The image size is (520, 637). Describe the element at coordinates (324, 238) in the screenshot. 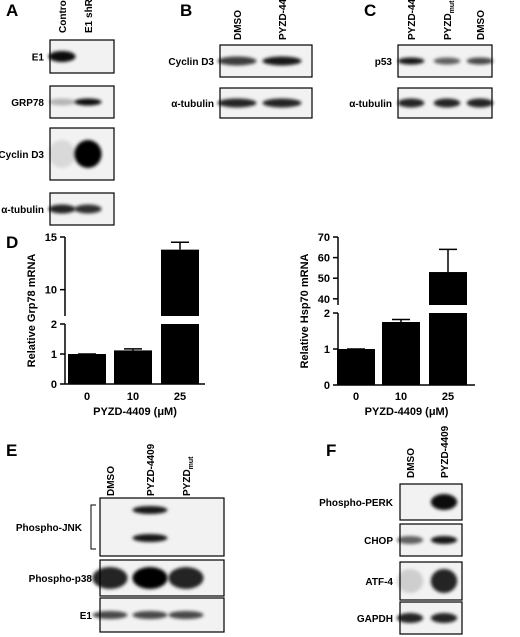

I see `y-tick-label: 70` at that location.